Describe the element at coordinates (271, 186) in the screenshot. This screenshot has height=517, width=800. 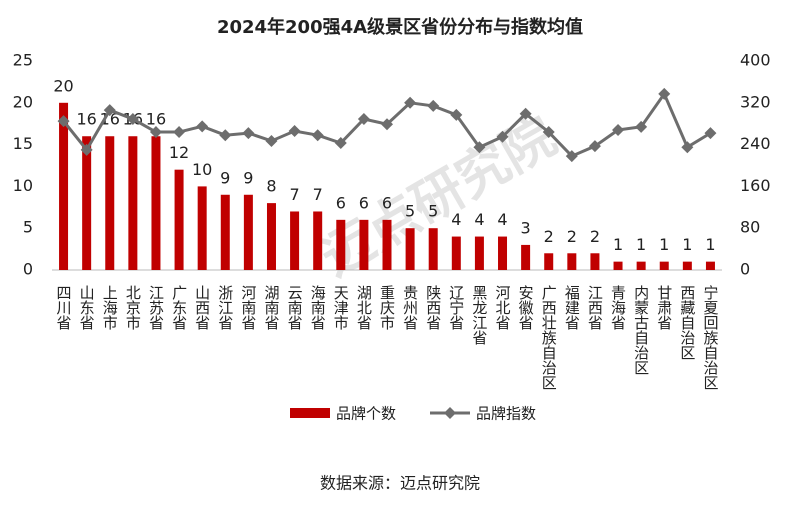
I see `data-label: 8` at that location.